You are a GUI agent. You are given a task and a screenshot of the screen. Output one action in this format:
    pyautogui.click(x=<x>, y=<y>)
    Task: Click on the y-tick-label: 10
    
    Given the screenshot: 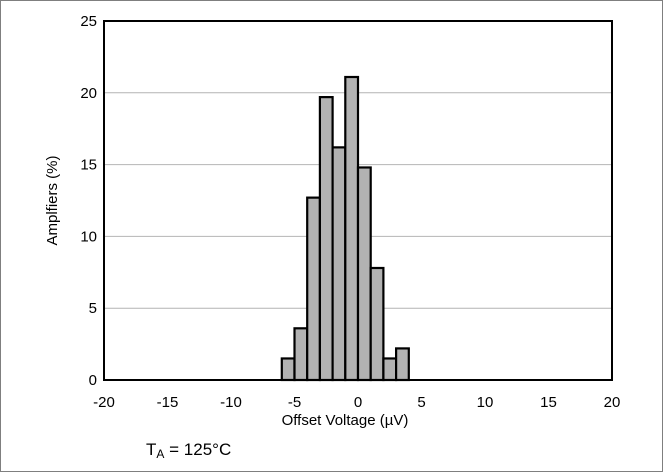 What is the action you would take?
    pyautogui.click(x=88, y=236)
    